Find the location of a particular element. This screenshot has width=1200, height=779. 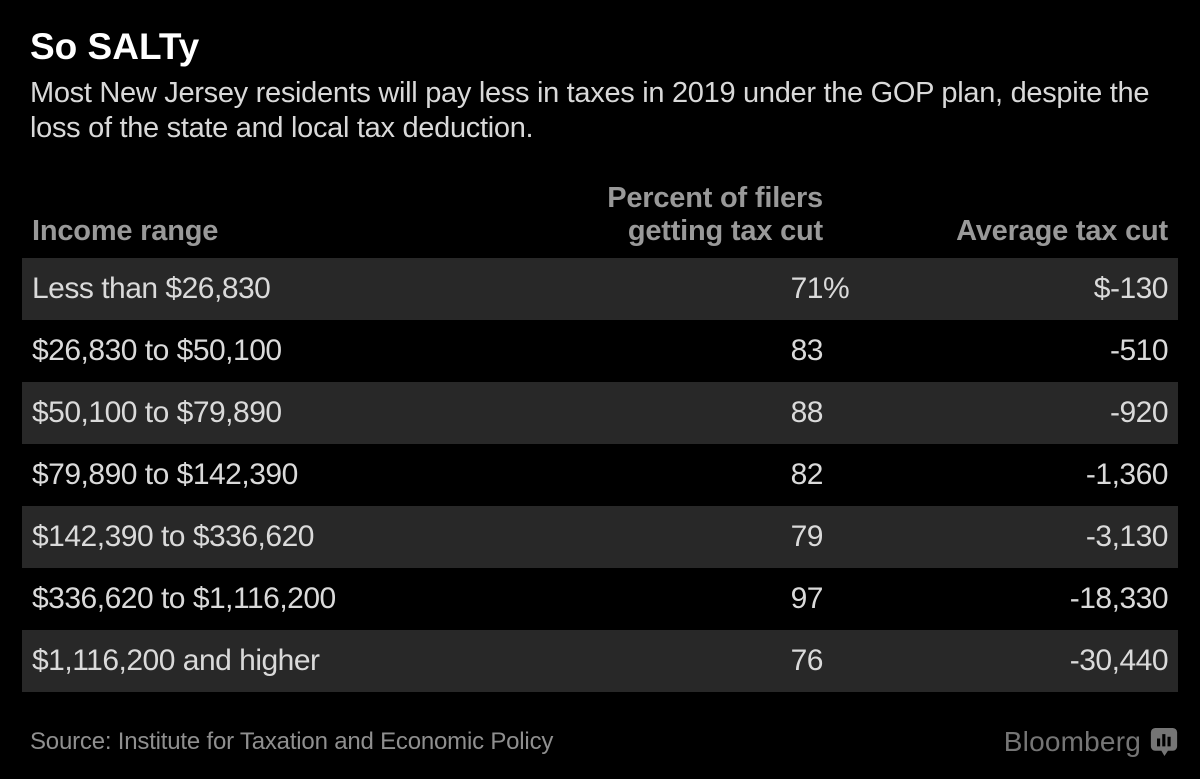

income-range-cell: $1,116,200 and higher is located at coordinates (176, 660).